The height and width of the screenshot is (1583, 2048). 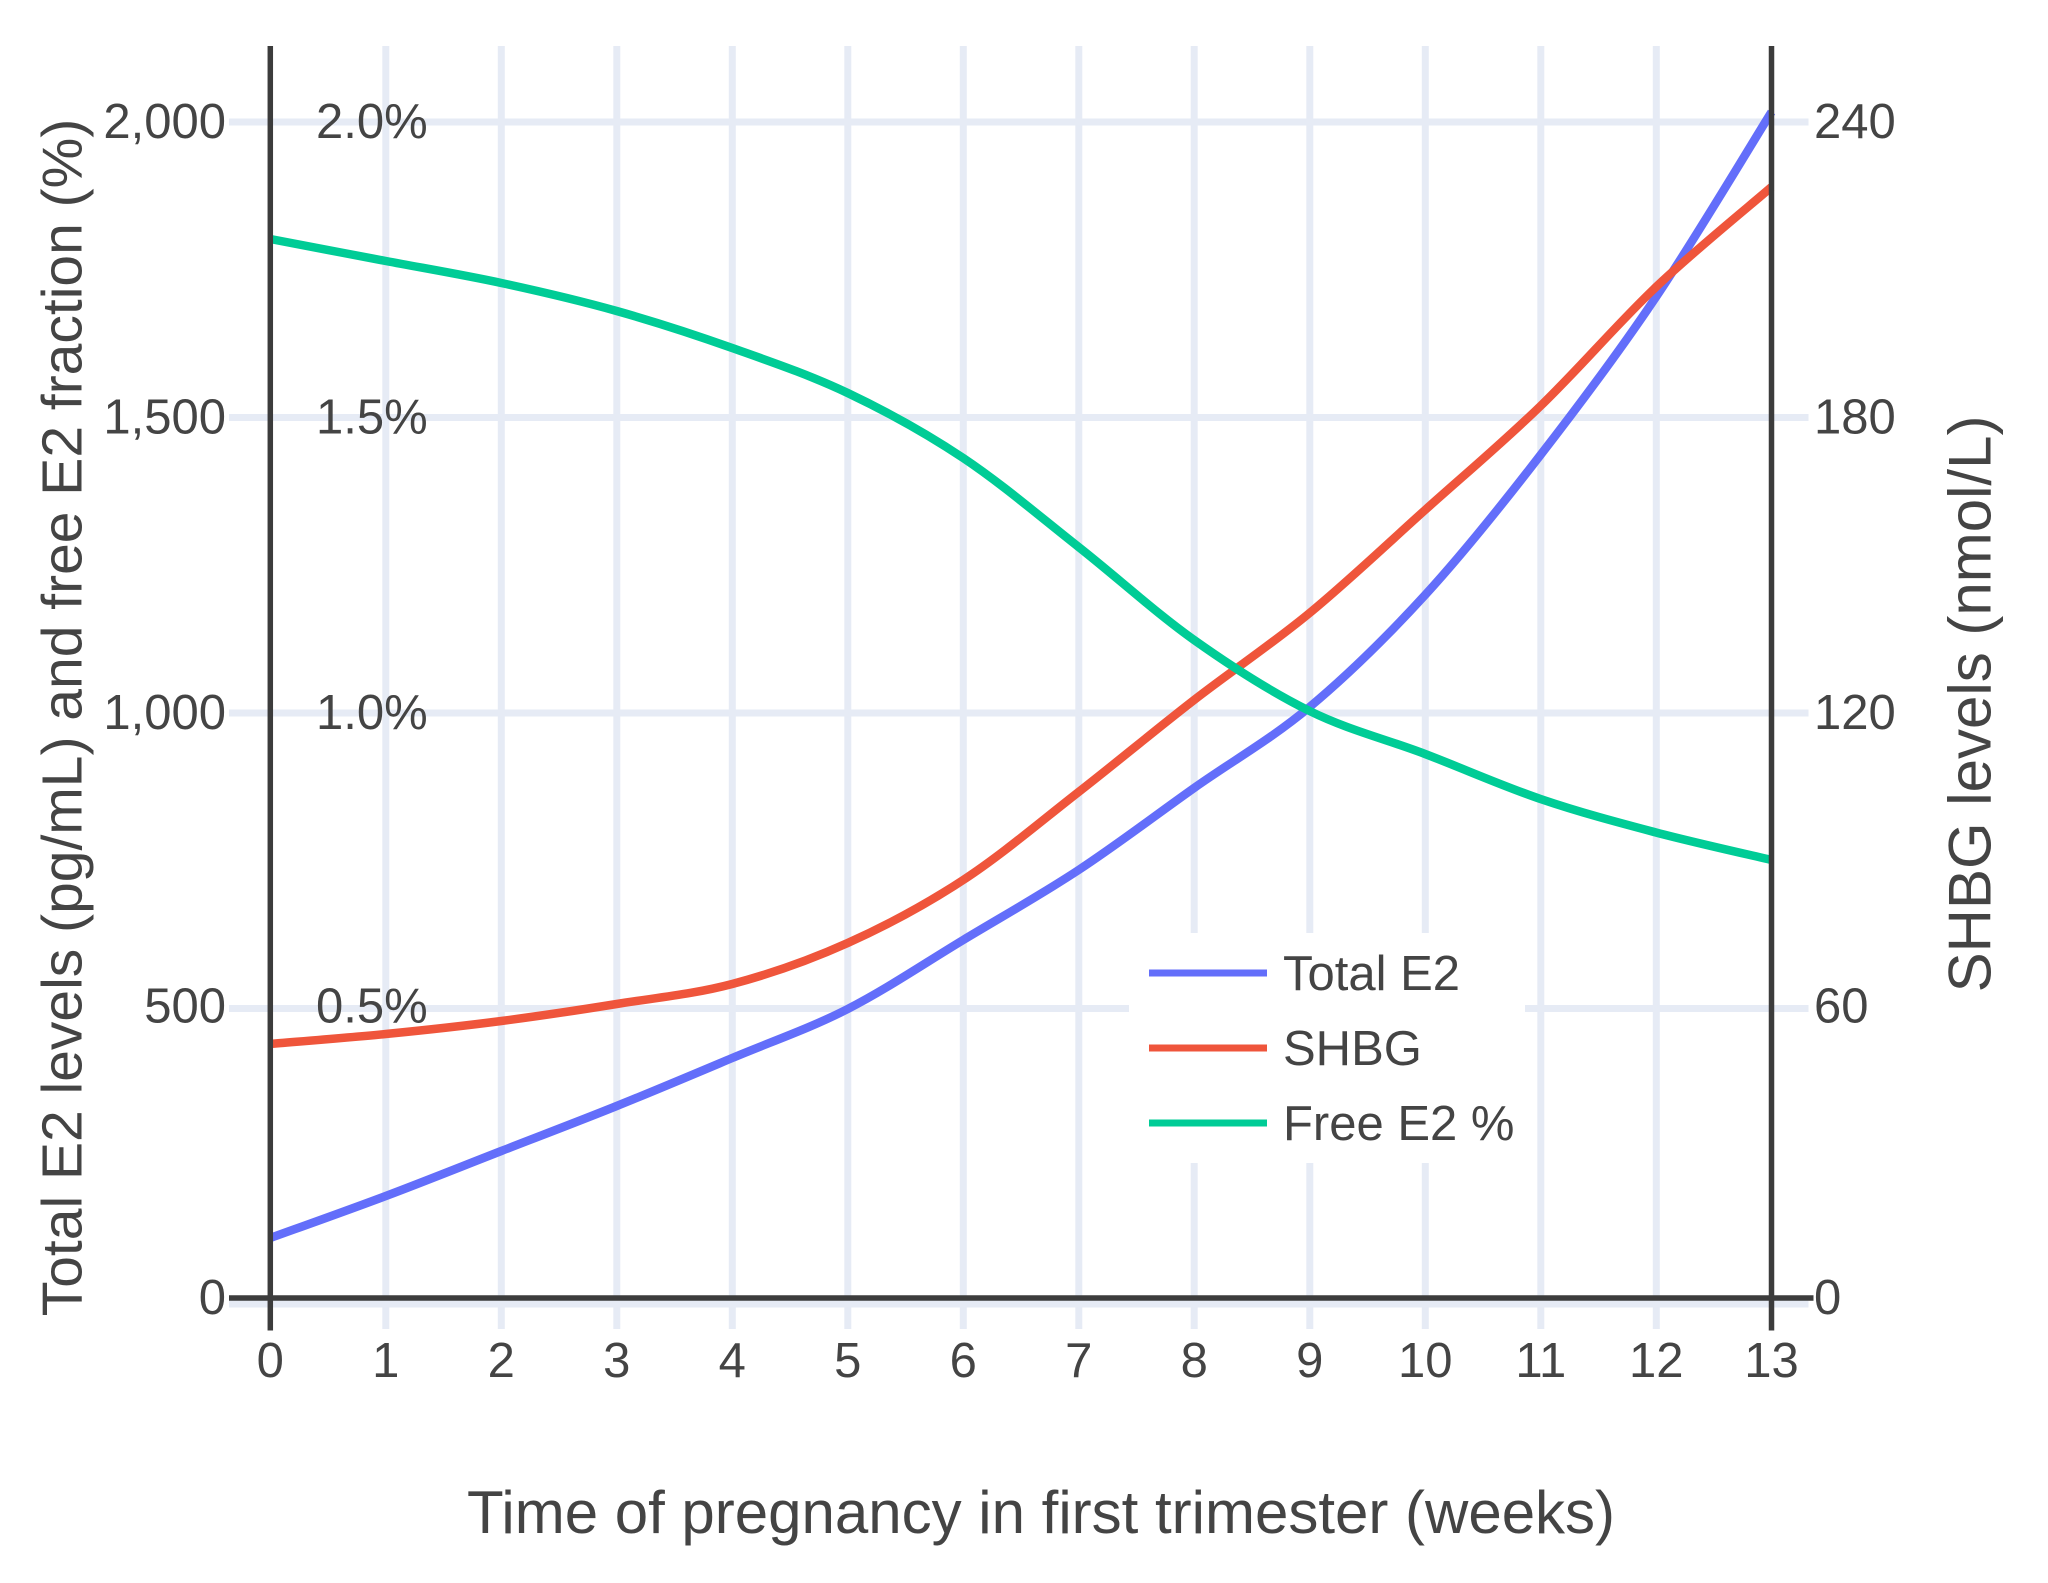 I want to click on svg-text: 1.5%, so click(x=372, y=418).